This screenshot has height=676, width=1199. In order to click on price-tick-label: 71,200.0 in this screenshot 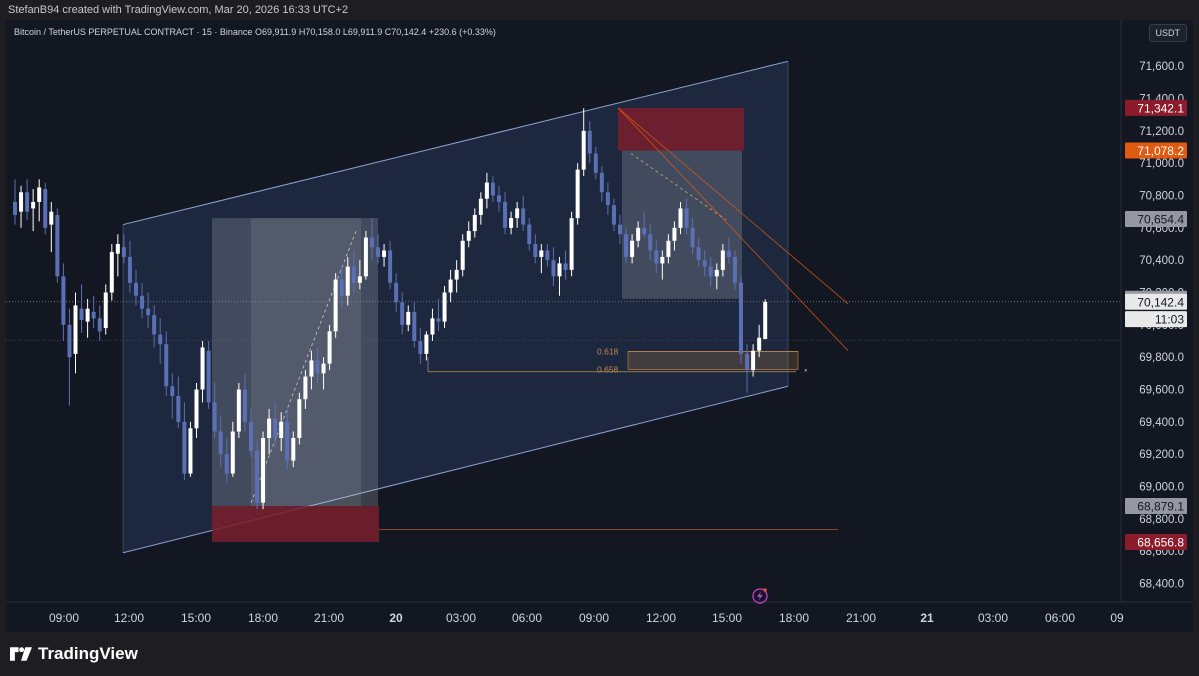, I will do `click(1161, 132)`.